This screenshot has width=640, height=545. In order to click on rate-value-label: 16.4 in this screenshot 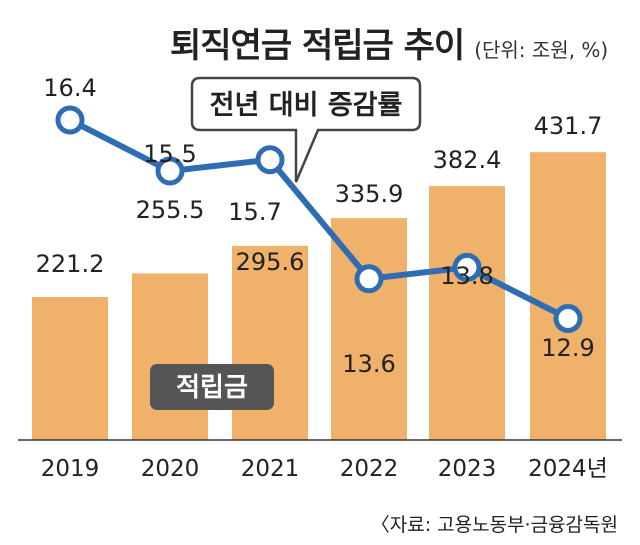, I will do `click(69, 88)`.